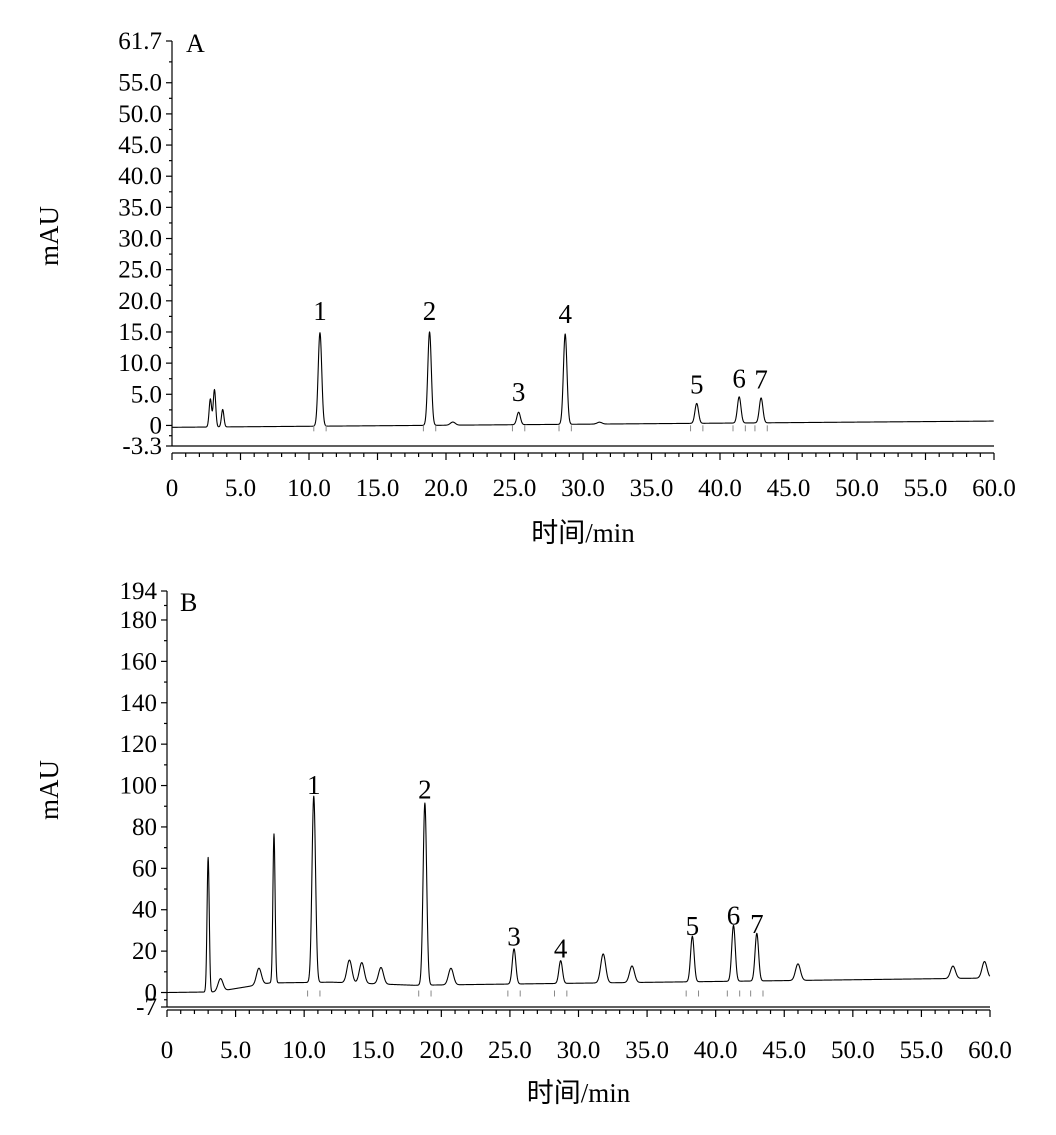  What do you see at coordinates (144, 868) in the screenshot?
I see `y-tick-label: 60` at bounding box center [144, 868].